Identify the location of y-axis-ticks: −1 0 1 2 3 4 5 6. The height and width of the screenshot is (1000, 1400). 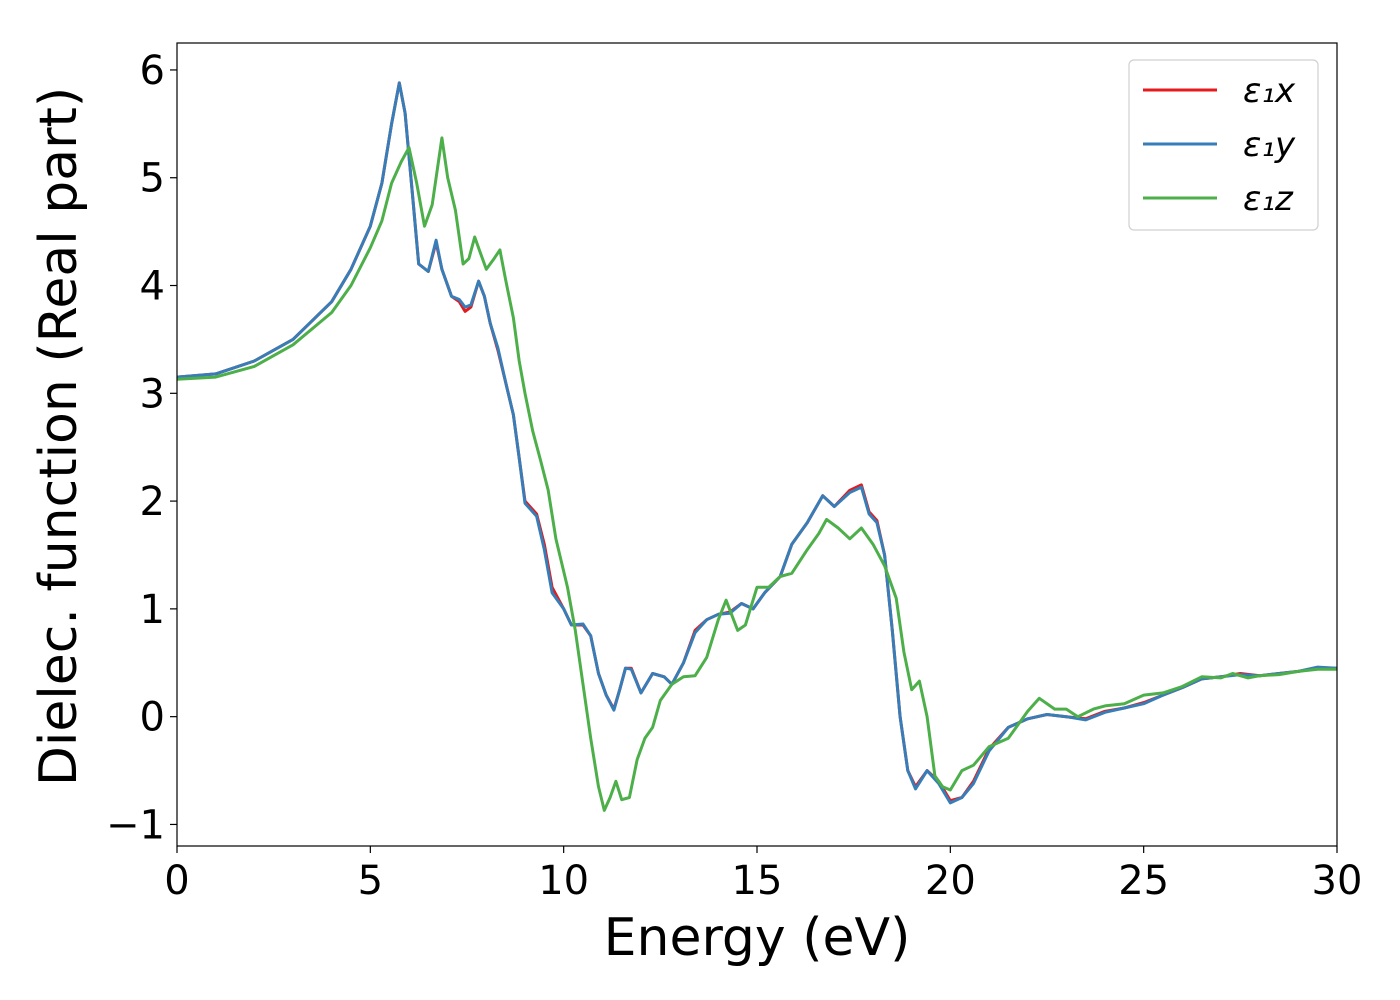
(141, 448).